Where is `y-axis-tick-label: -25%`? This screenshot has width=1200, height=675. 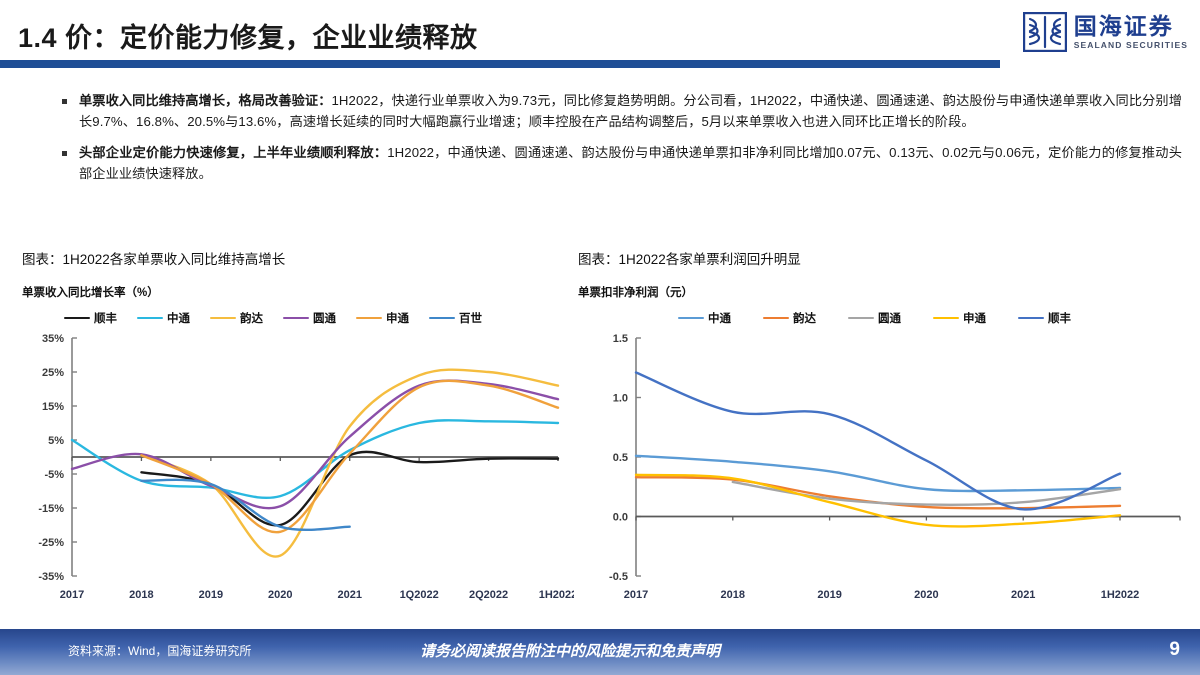
y-axis-tick-label: -25% is located at coordinates (51, 543).